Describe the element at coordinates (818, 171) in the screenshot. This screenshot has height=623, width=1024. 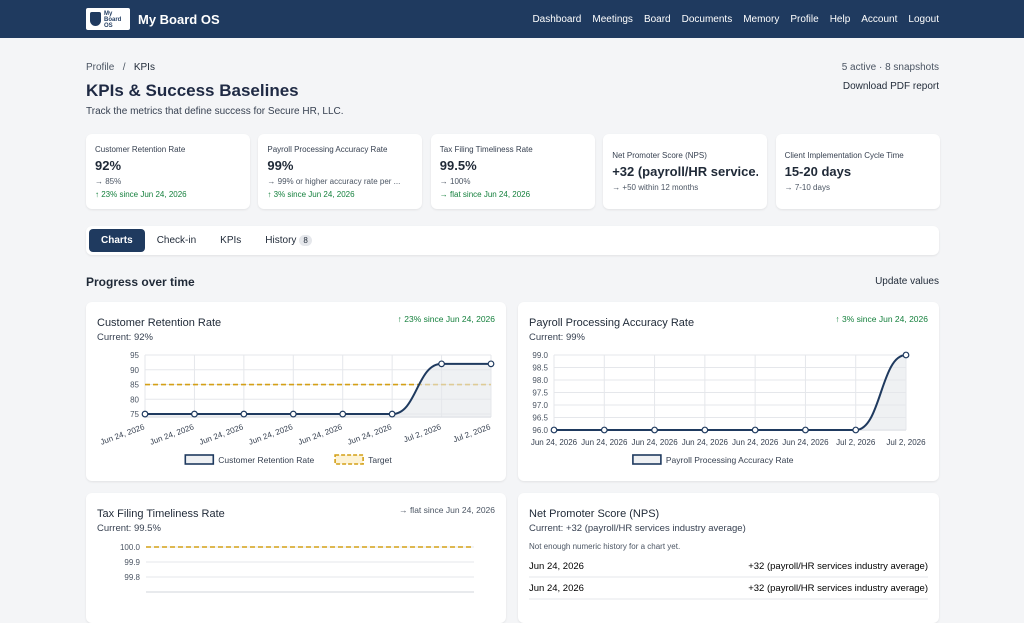
I see `kpi-value: 15-20 days` at that location.